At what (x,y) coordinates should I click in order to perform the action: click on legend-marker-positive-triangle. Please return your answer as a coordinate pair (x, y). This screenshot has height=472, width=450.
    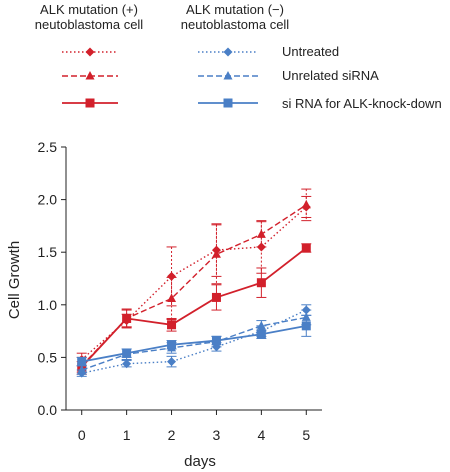
    Looking at the image, I should click on (90, 75).